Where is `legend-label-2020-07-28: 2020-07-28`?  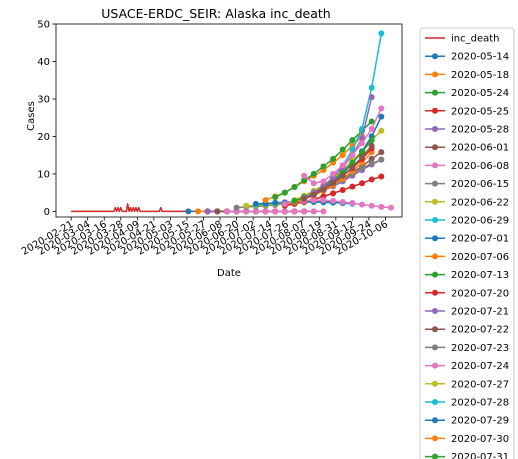
legend-label-2020-07-28: 2020-07-28 is located at coordinates (480, 403).